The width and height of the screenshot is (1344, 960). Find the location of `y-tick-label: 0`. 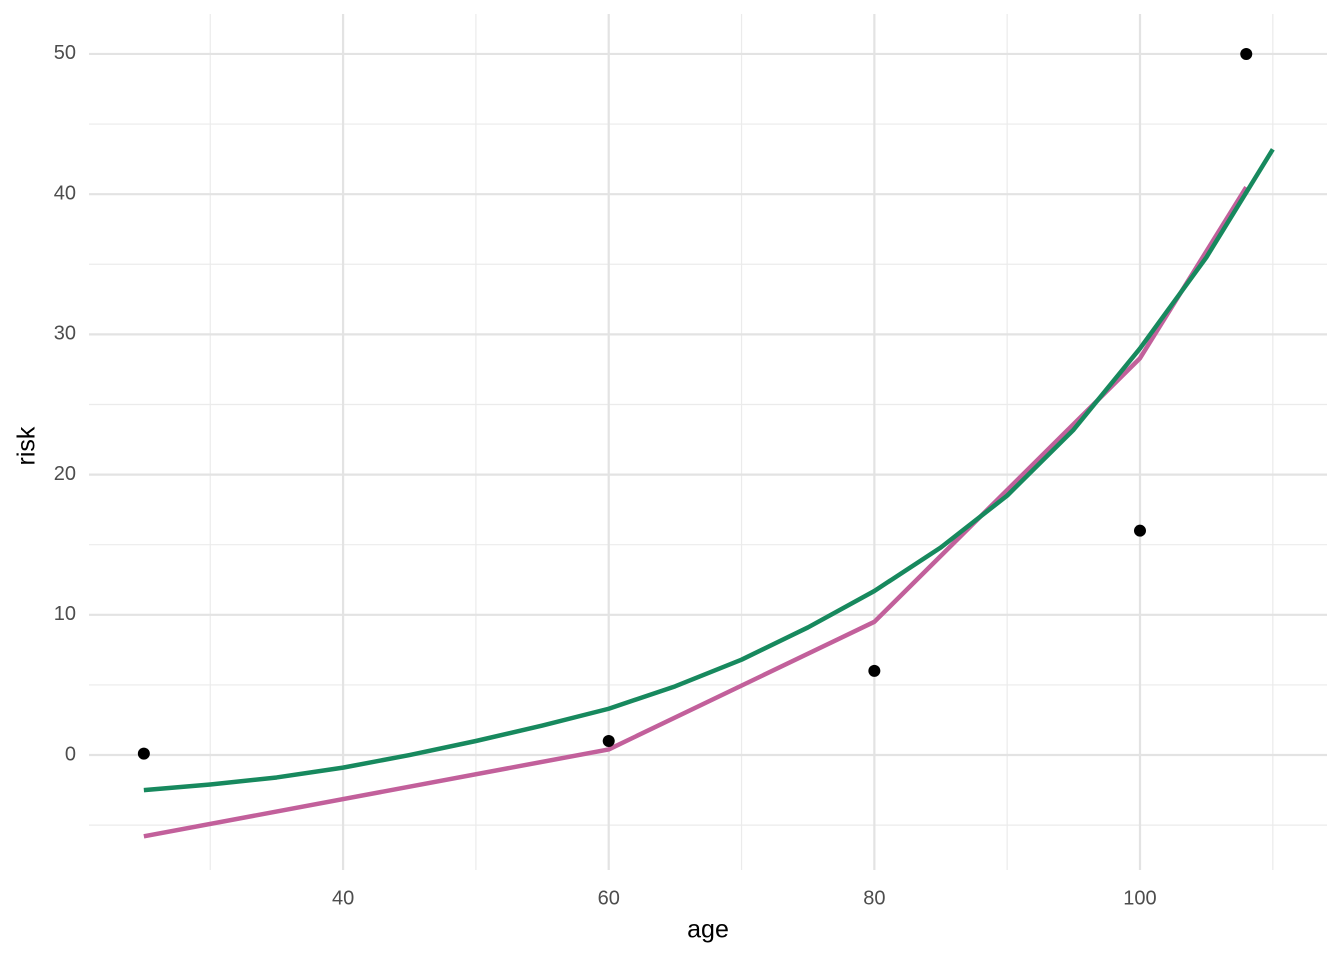

y-tick-label: 0 is located at coordinates (70, 754).